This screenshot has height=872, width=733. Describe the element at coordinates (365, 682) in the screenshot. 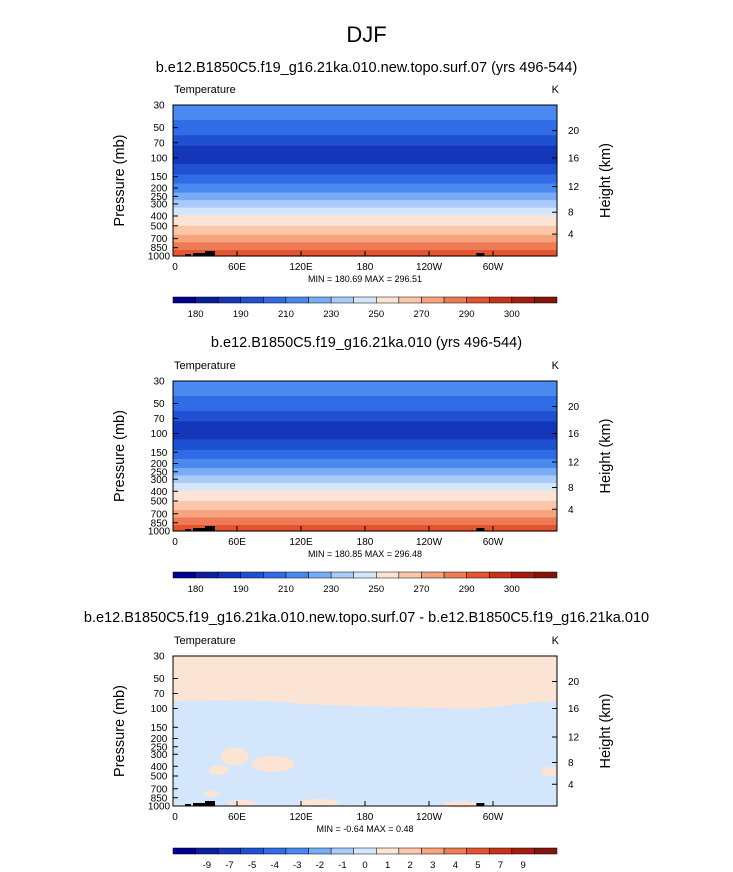

I see `positive-region-upper` at that location.